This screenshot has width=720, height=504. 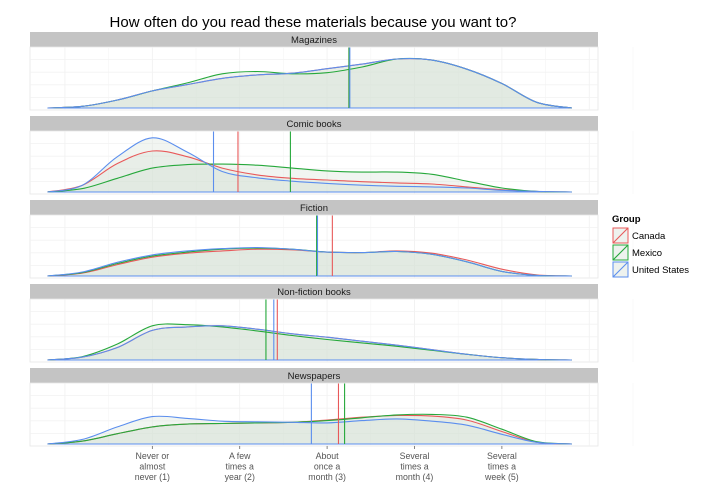 I want to click on panel-newspapers: Newspapers, so click(x=331, y=407).